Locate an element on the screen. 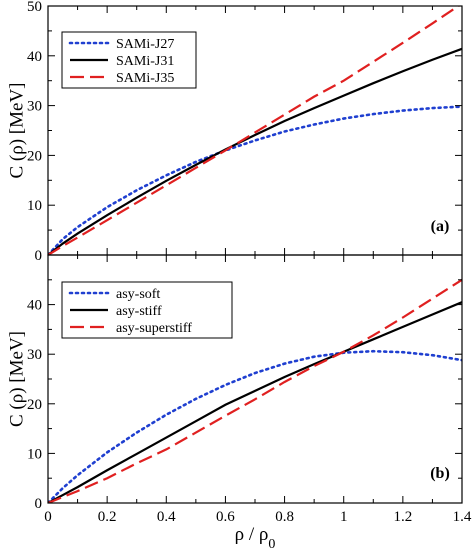 The image size is (474, 551). x-tick-label: 1 is located at coordinates (344, 517).